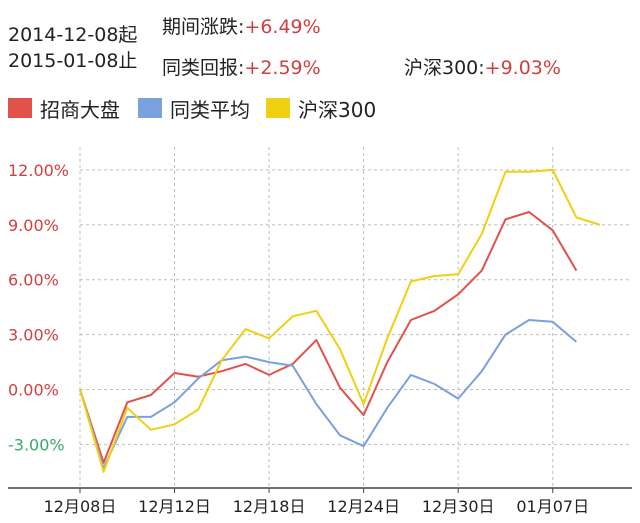 The width and height of the screenshot is (640, 523). I want to click on legend-swatch-index, so click(278, 108).